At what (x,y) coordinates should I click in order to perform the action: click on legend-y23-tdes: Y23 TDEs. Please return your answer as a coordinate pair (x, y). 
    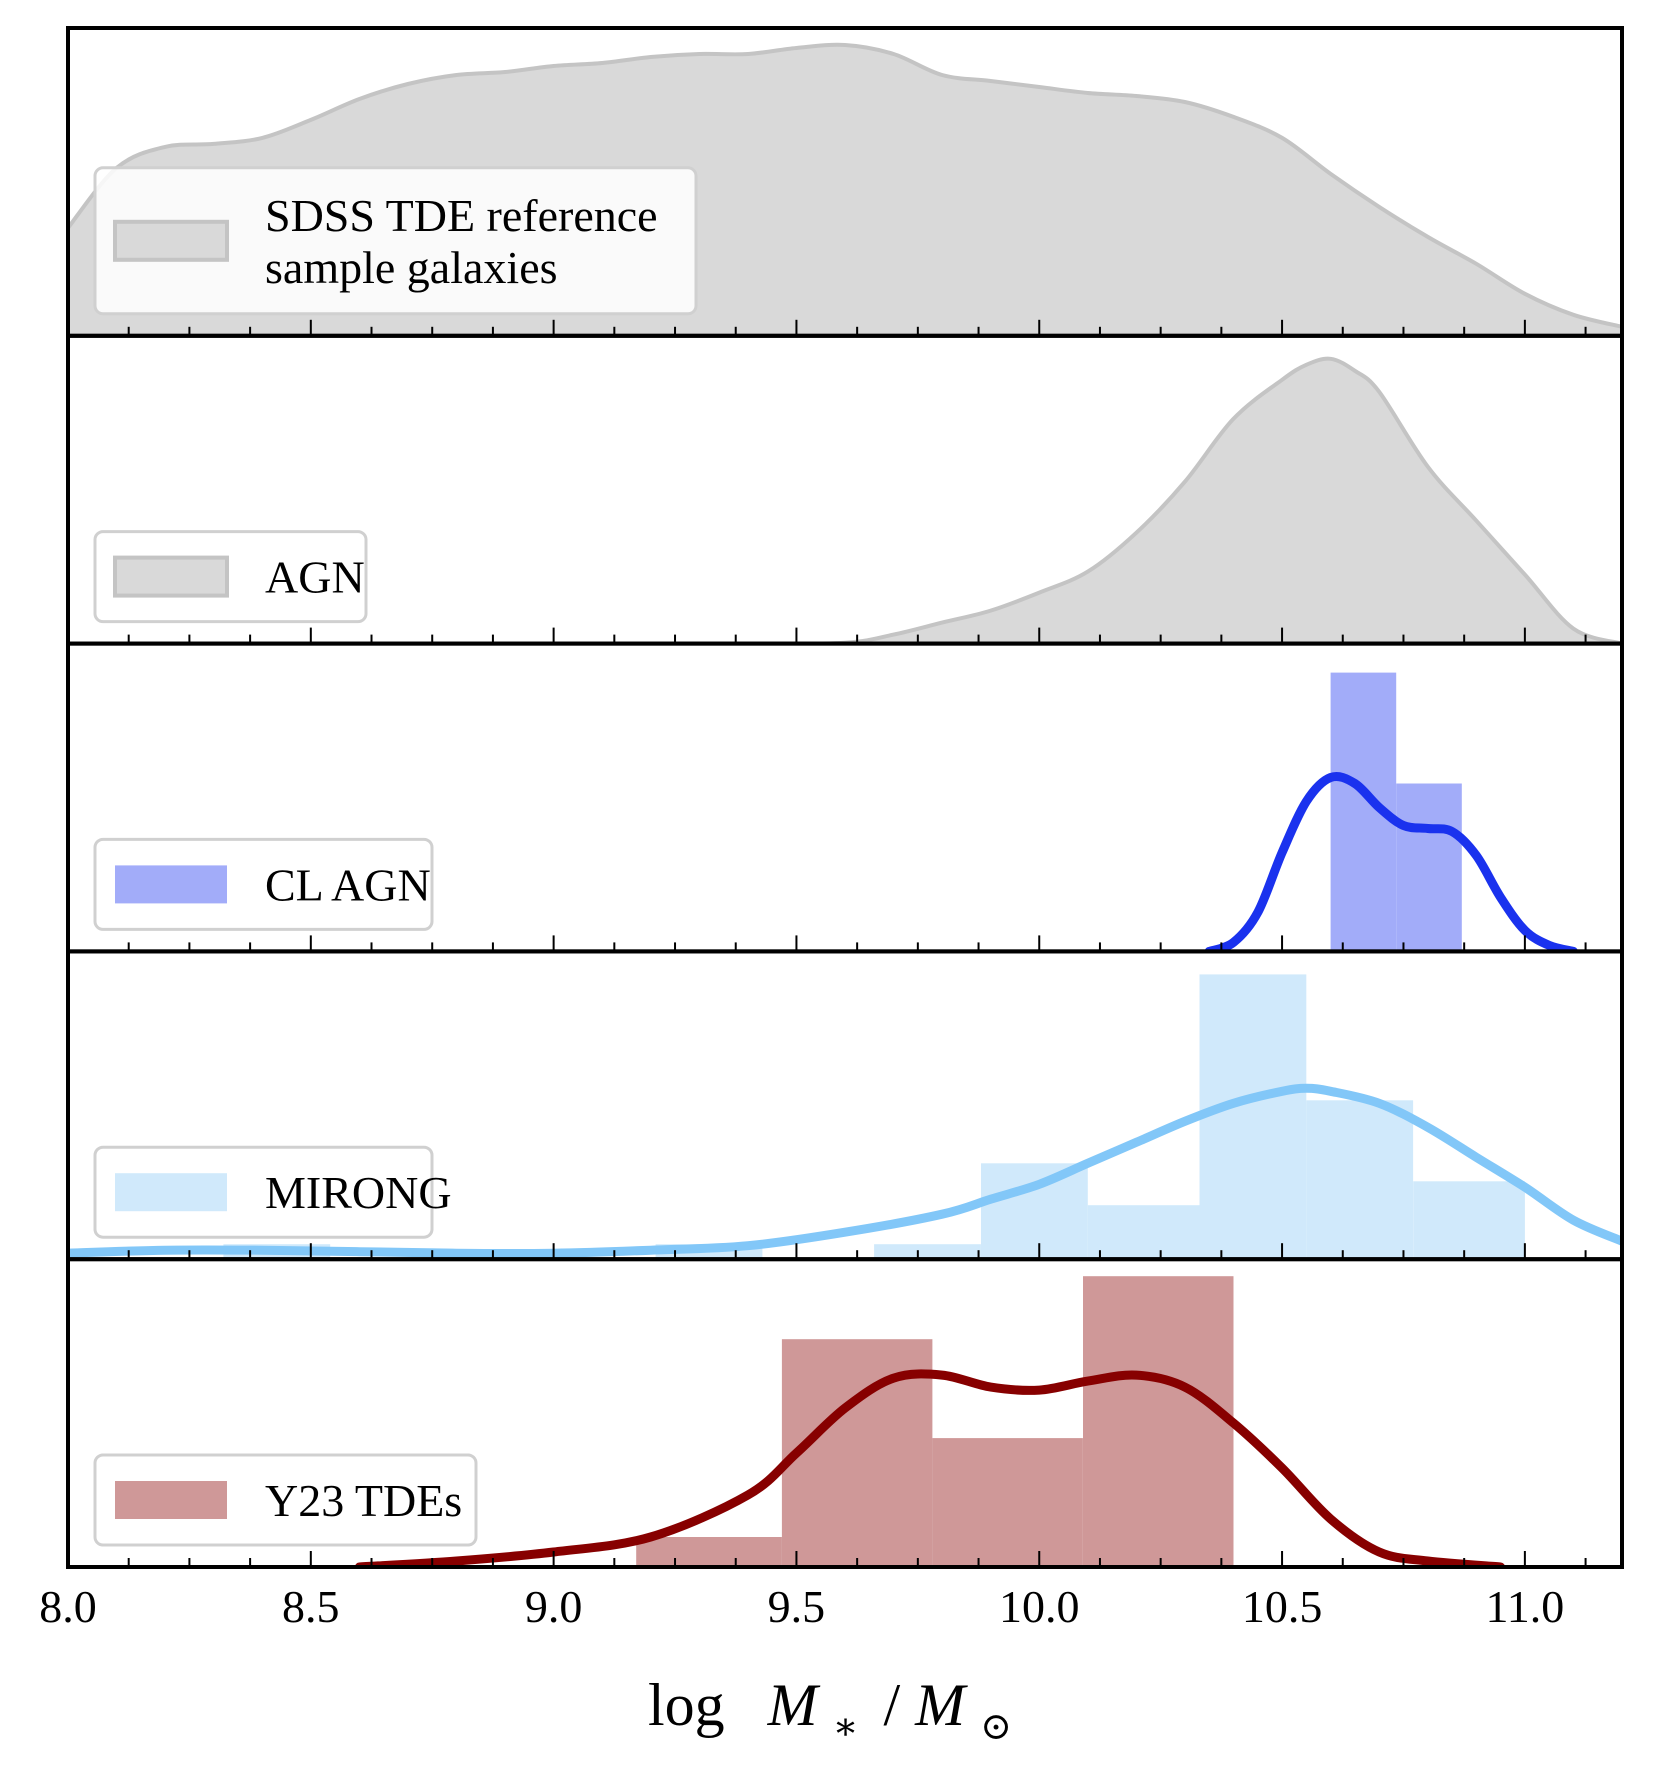
    Looking at the image, I should click on (285, 1500).